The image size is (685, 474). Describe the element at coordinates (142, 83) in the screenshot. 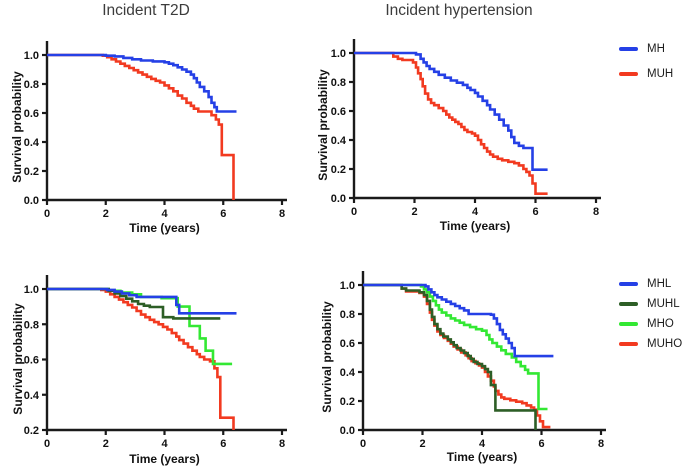

I see `curve-t2d-mh` at that location.